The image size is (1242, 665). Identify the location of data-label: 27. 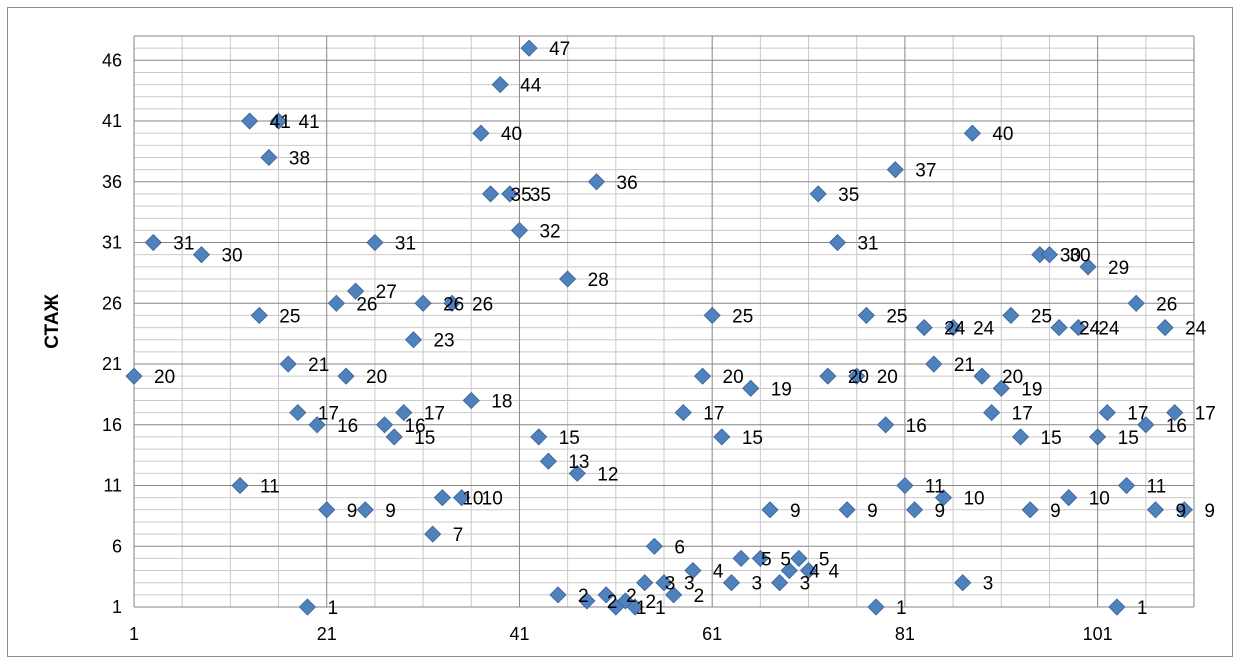
(386, 292).